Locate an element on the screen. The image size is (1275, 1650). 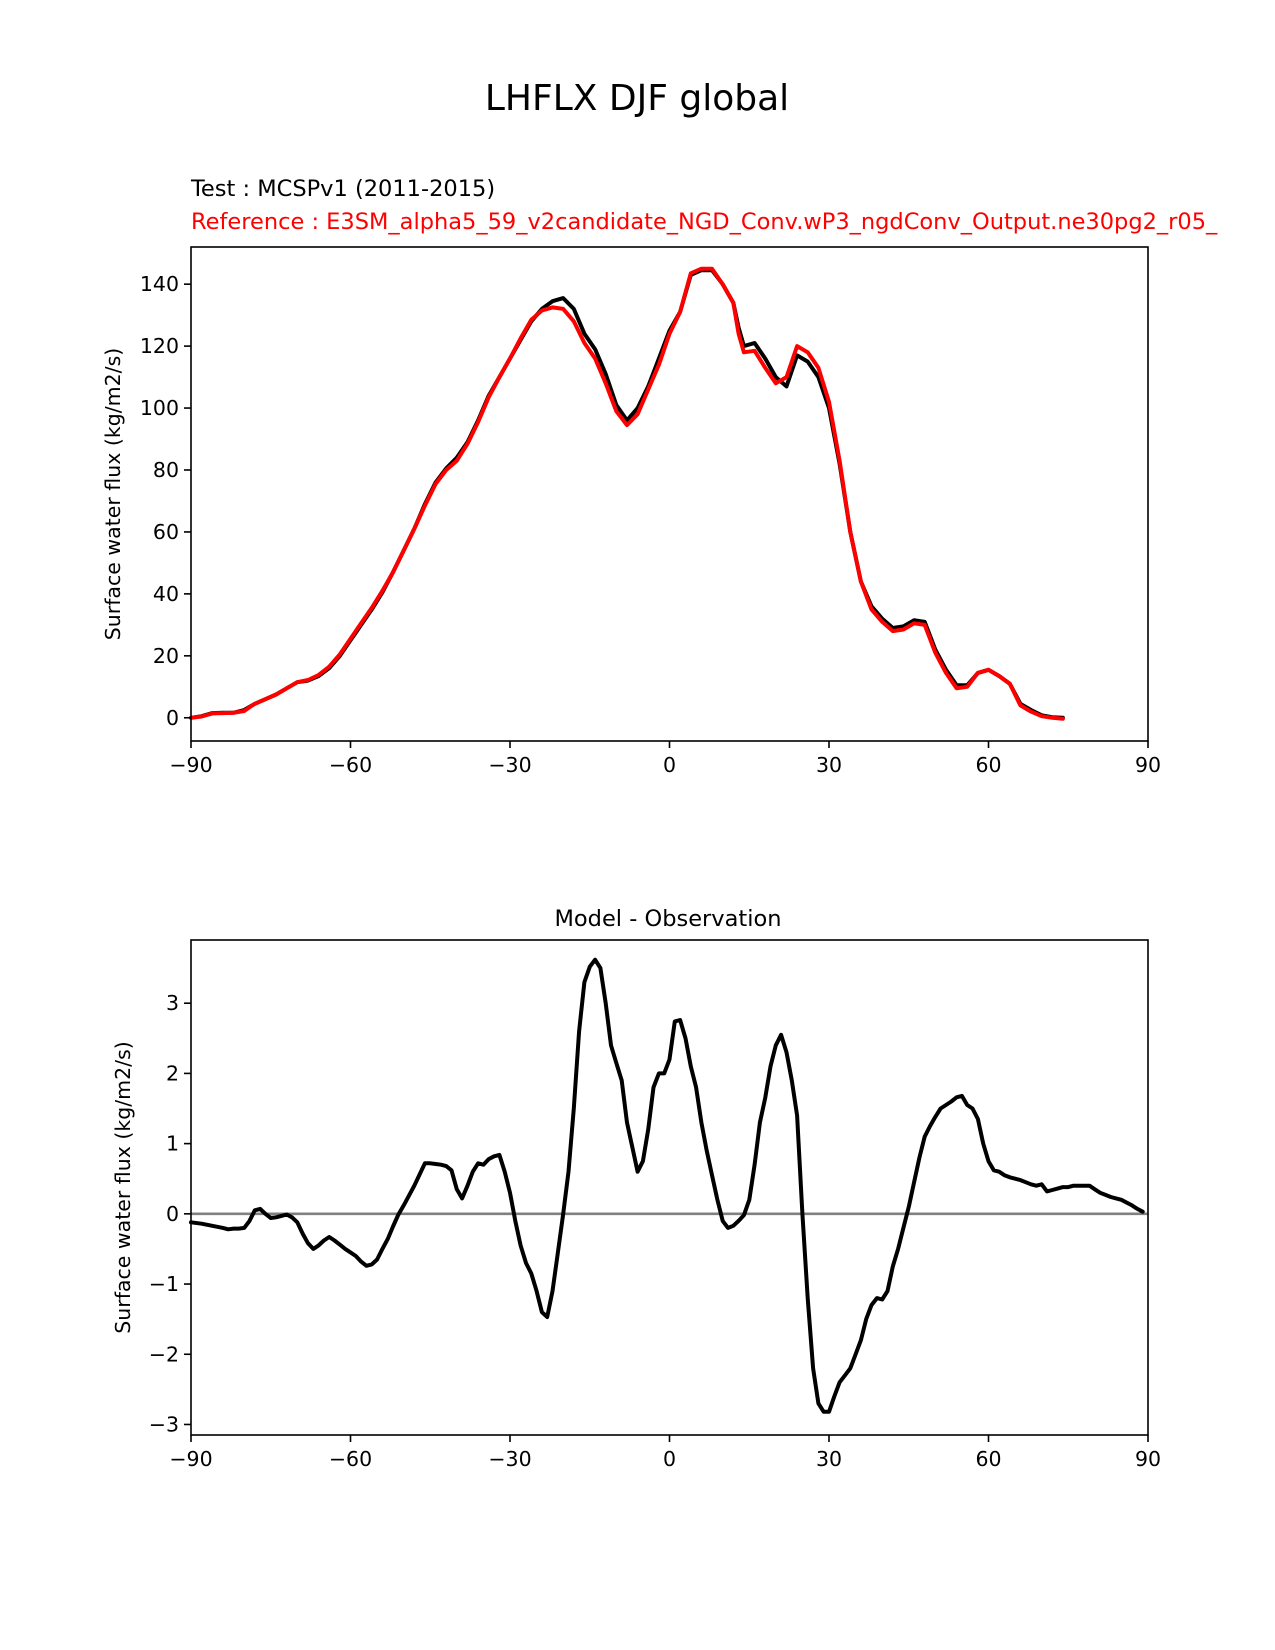
diff-panel-title: Model - Observation is located at coordinates (668, 919).